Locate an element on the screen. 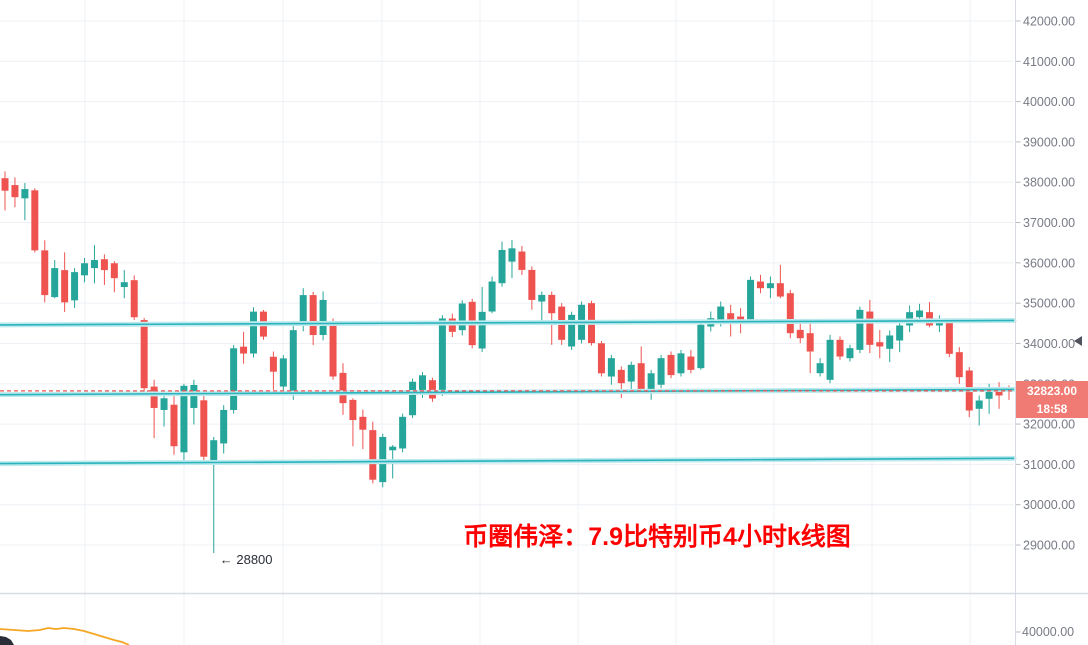  y-axis-label: 31000.00 is located at coordinates (1049, 465).